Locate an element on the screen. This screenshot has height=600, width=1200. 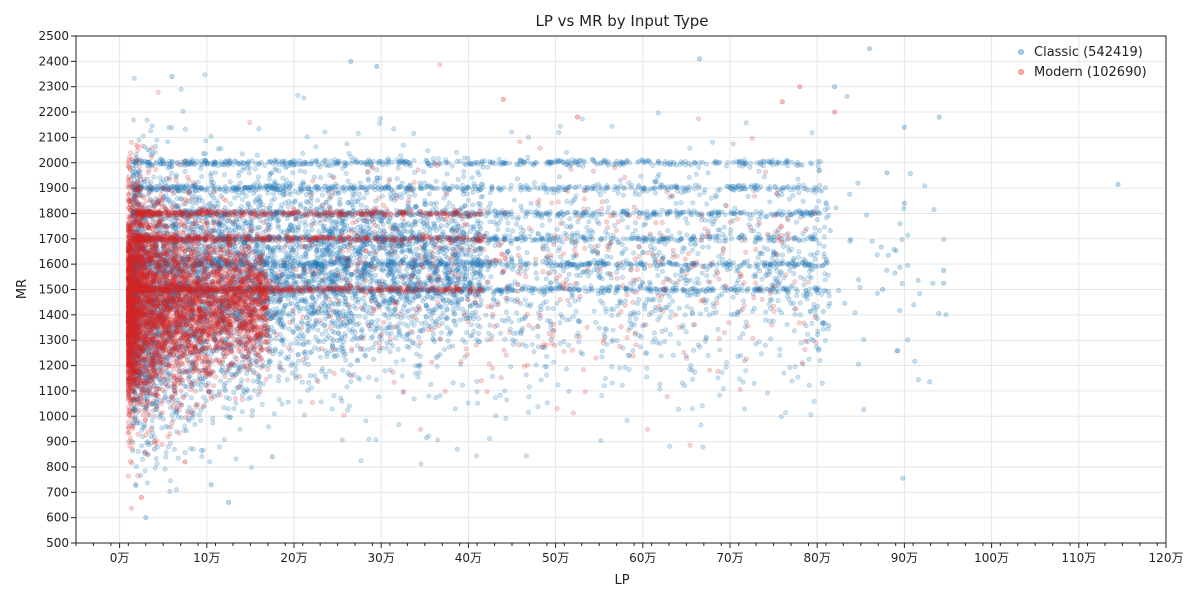
chart-title: LP vs MR by Input Type is located at coordinates (622, 21).